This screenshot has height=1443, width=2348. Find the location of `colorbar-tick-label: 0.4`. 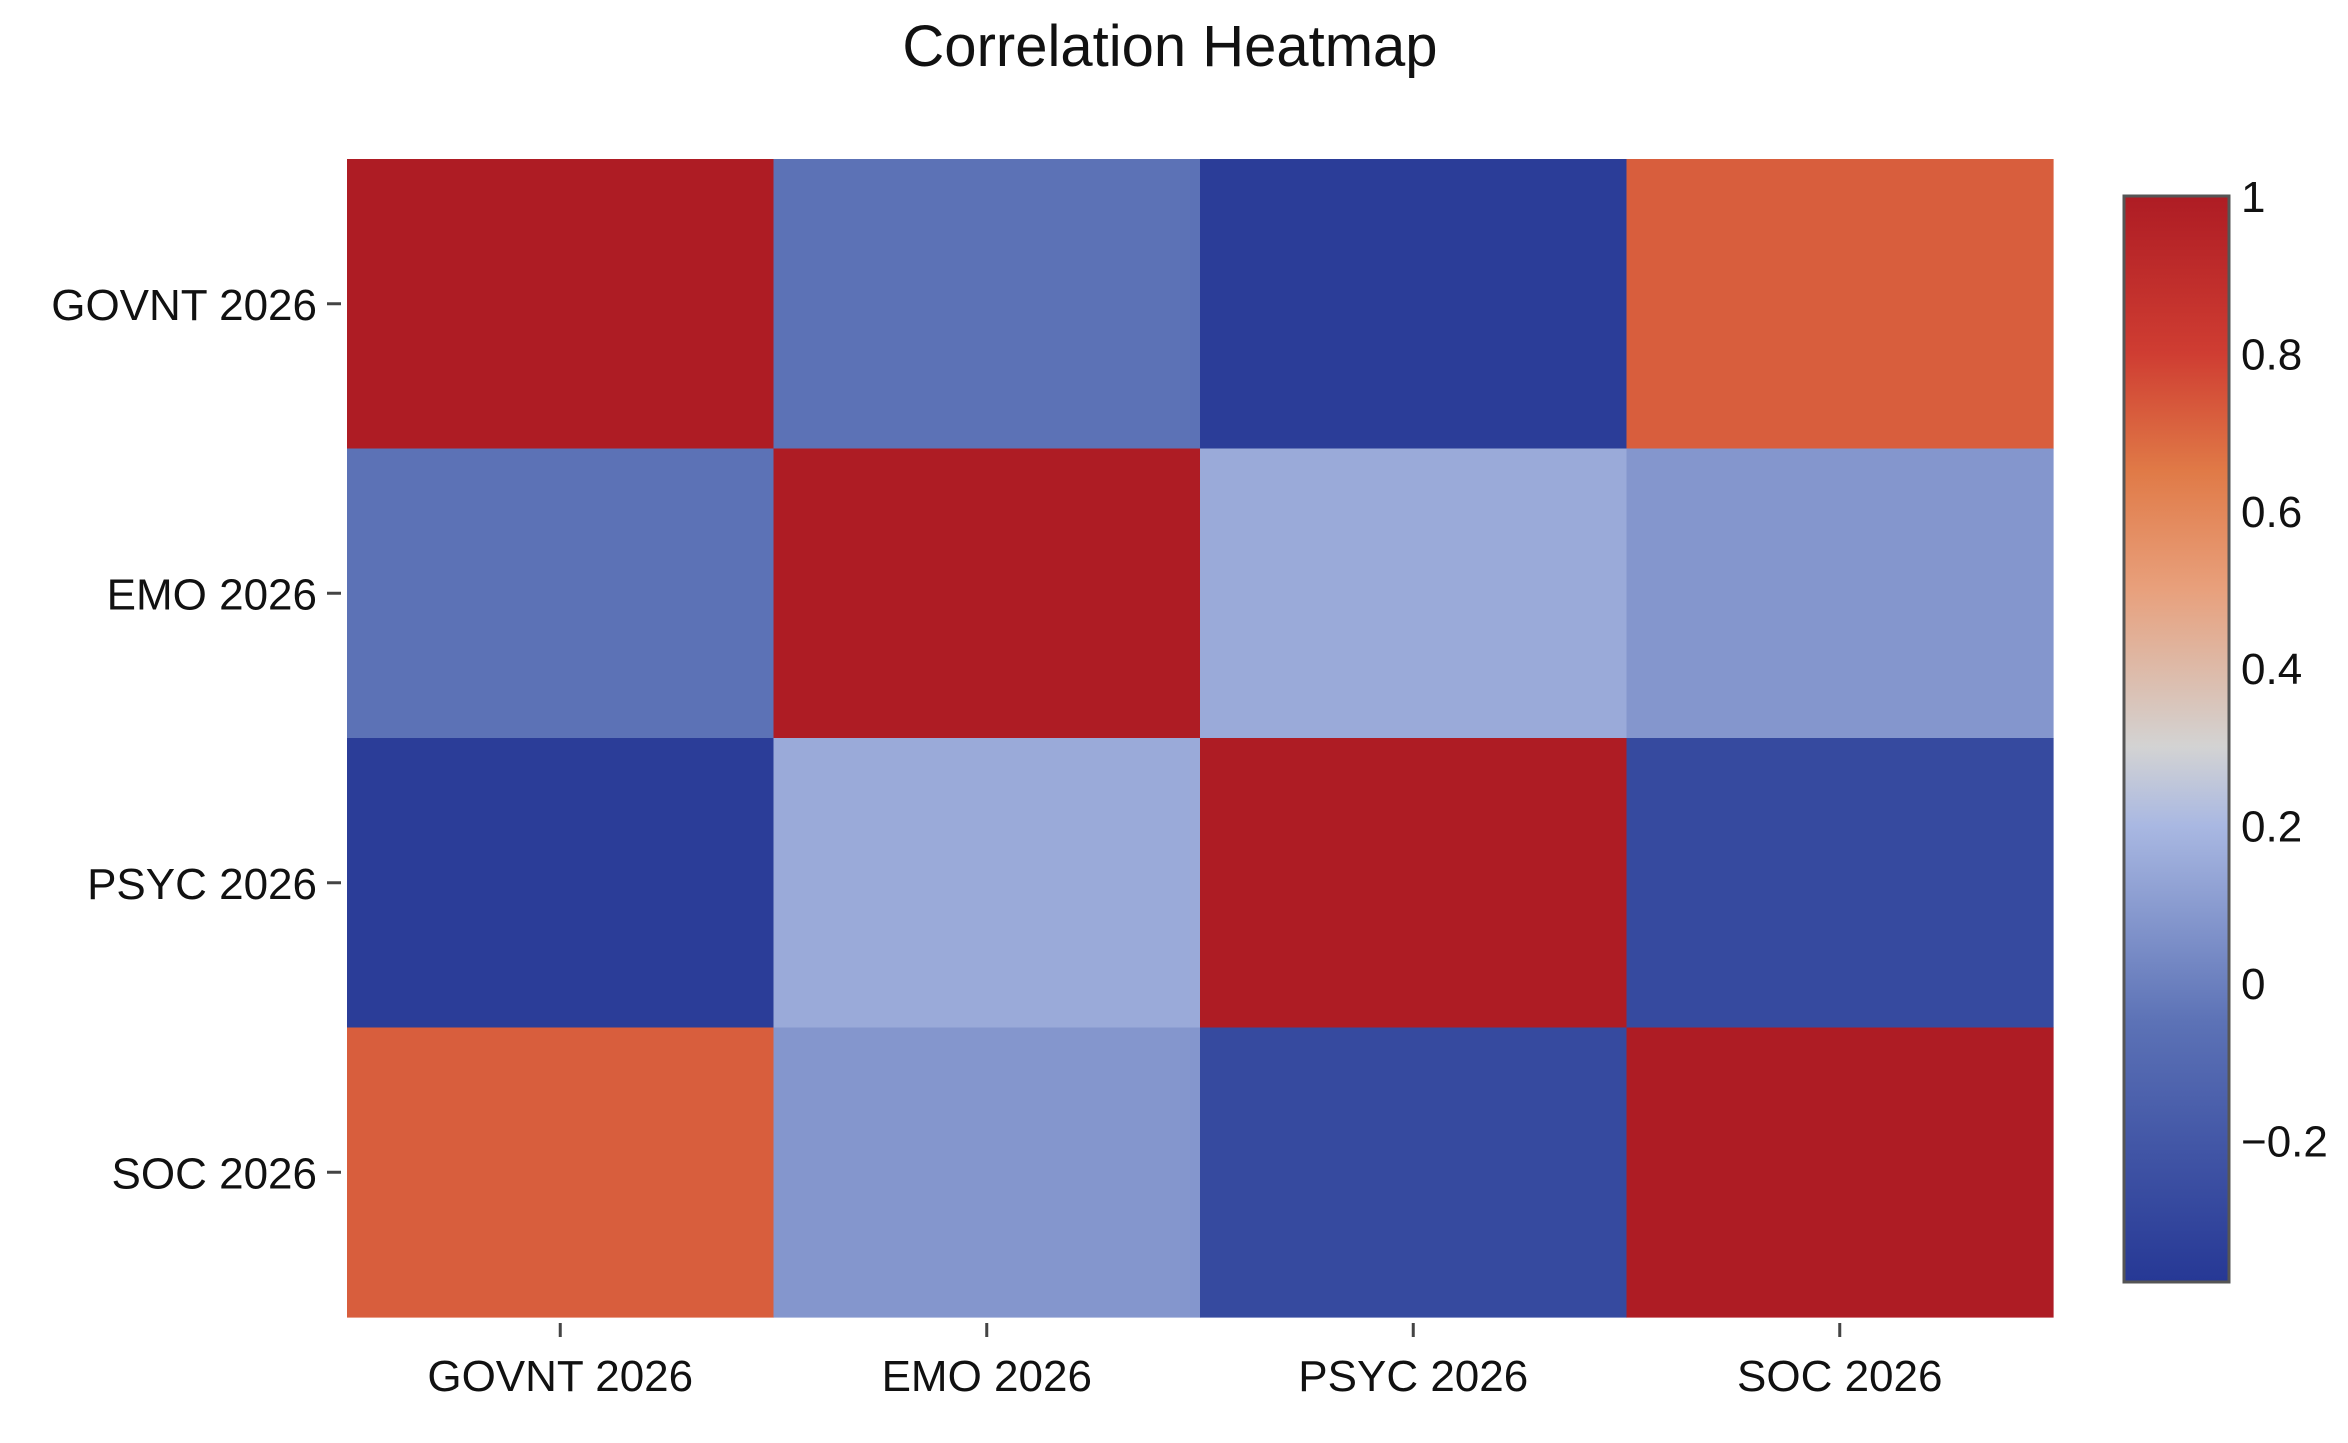

colorbar-tick-label: 0.4 is located at coordinates (2271, 669).